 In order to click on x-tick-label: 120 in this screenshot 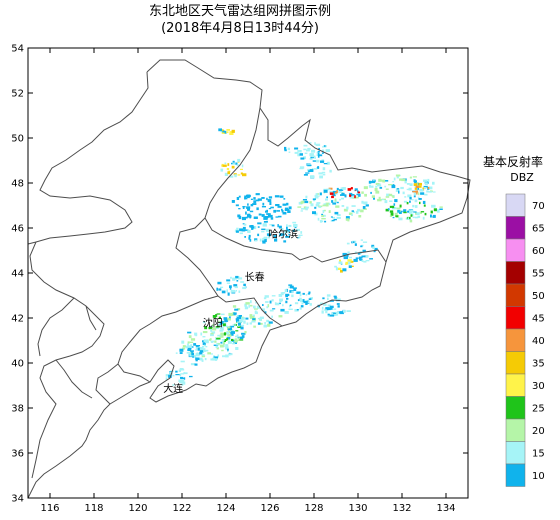, I will do `click(137, 508)`.